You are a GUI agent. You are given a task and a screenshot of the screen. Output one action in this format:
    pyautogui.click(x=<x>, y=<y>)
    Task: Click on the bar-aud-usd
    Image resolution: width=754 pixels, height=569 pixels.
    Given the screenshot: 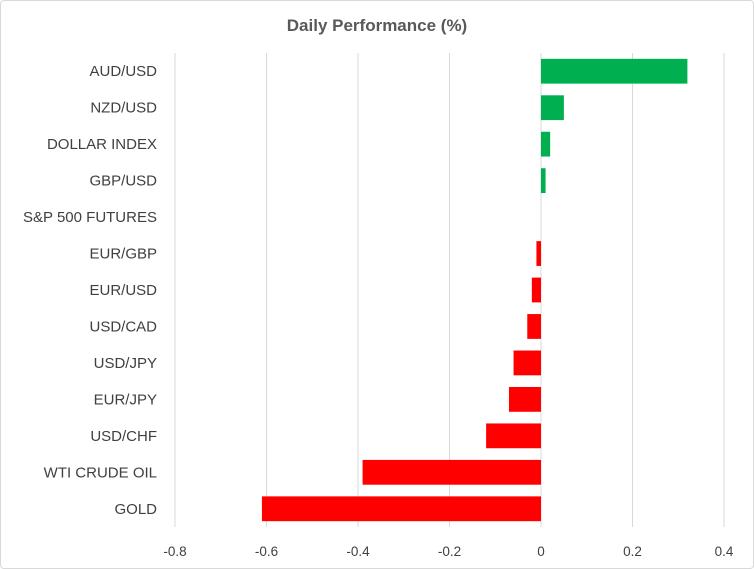 What is the action you would take?
    pyautogui.click(x=614, y=71)
    